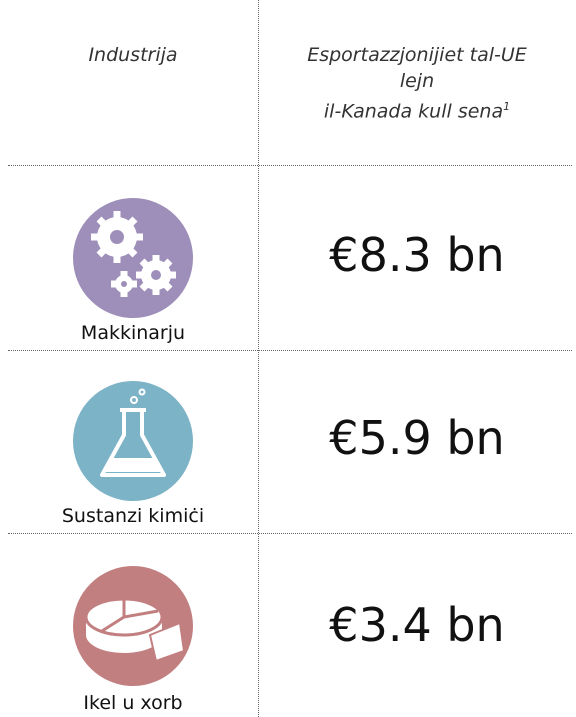 The height and width of the screenshot is (717, 576). I want to click on row-label: Ikel u xorb, so click(133, 703).